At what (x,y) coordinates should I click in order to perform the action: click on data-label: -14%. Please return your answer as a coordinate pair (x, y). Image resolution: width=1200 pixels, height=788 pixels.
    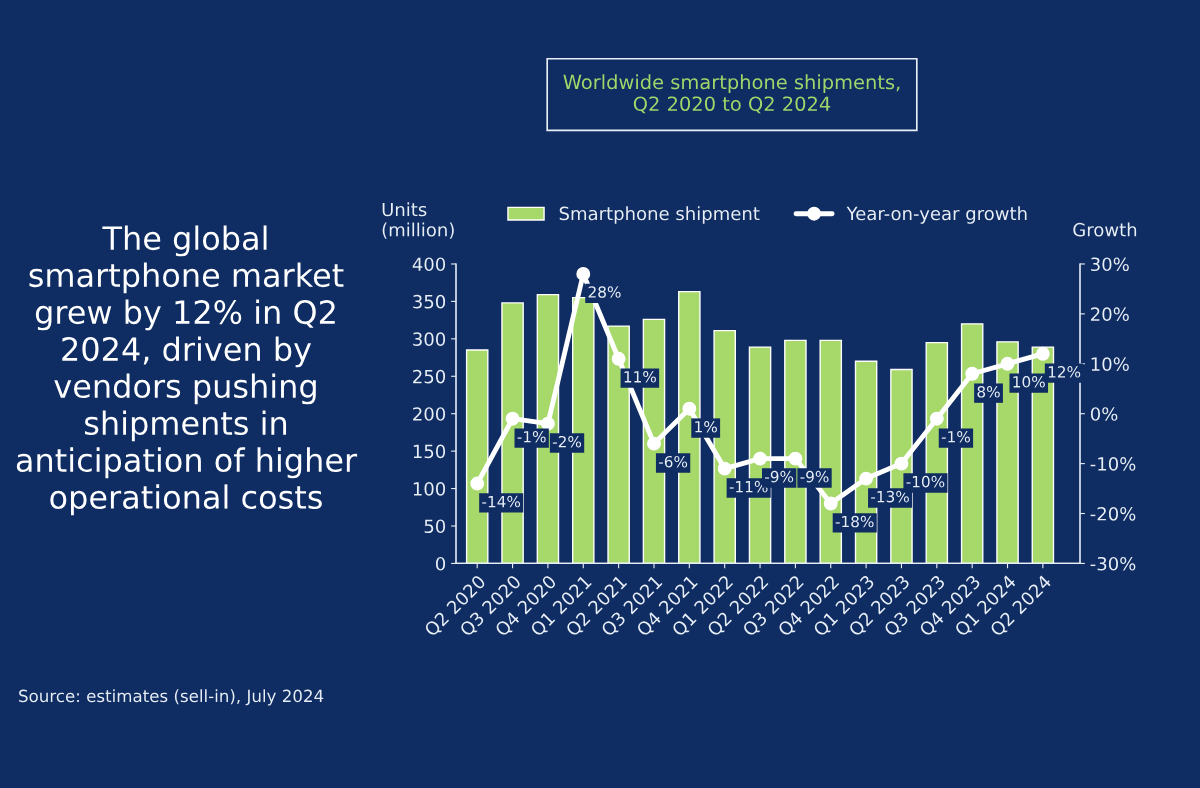
    Looking at the image, I should click on (501, 501).